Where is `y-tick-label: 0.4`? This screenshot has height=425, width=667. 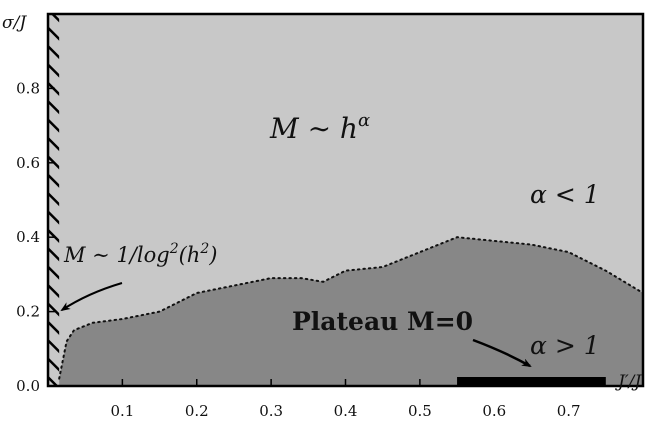
y-tick-label: 0.4 is located at coordinates (28, 237).